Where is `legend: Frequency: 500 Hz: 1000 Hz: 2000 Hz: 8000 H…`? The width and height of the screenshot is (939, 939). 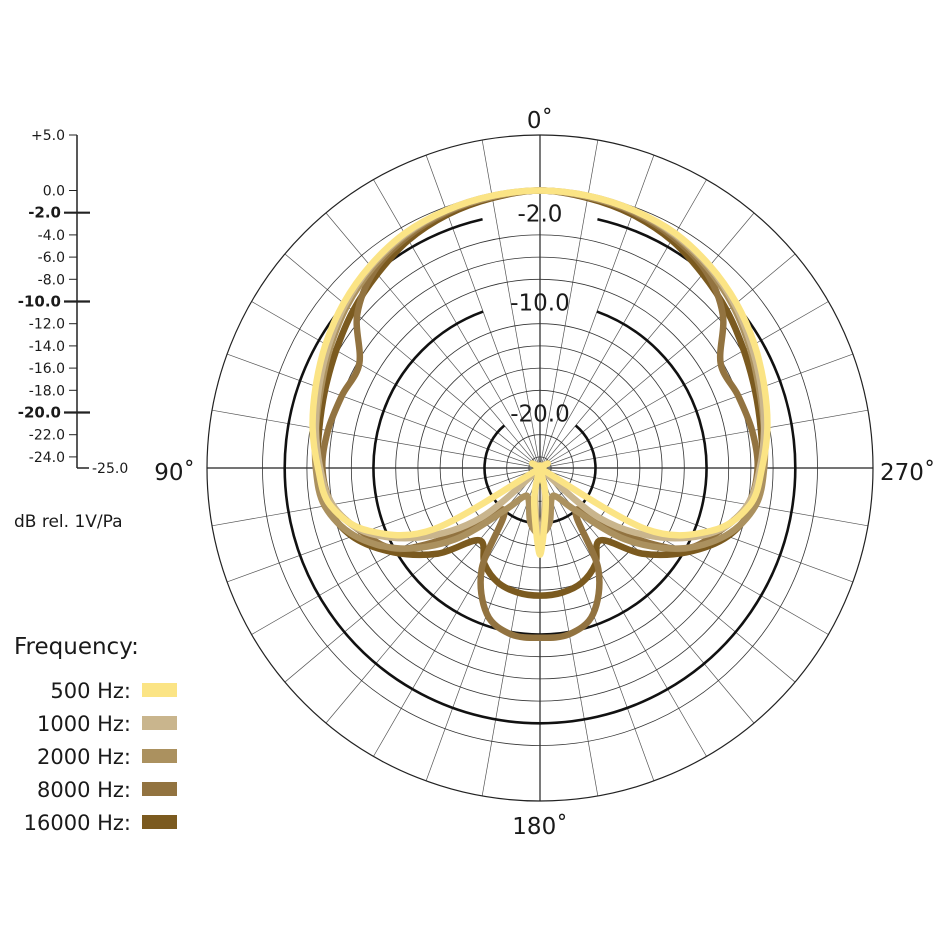 legend: Frequency: 500 Hz: 1000 Hz: 2000 Hz: 8000 H… is located at coordinates (95, 734).